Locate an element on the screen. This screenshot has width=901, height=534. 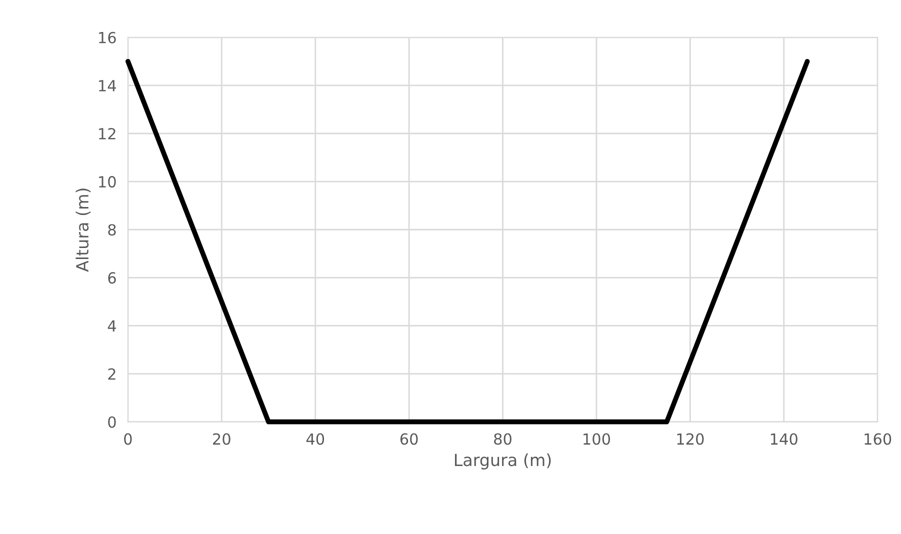
y-tick-label: 12 is located at coordinates (107, 134).